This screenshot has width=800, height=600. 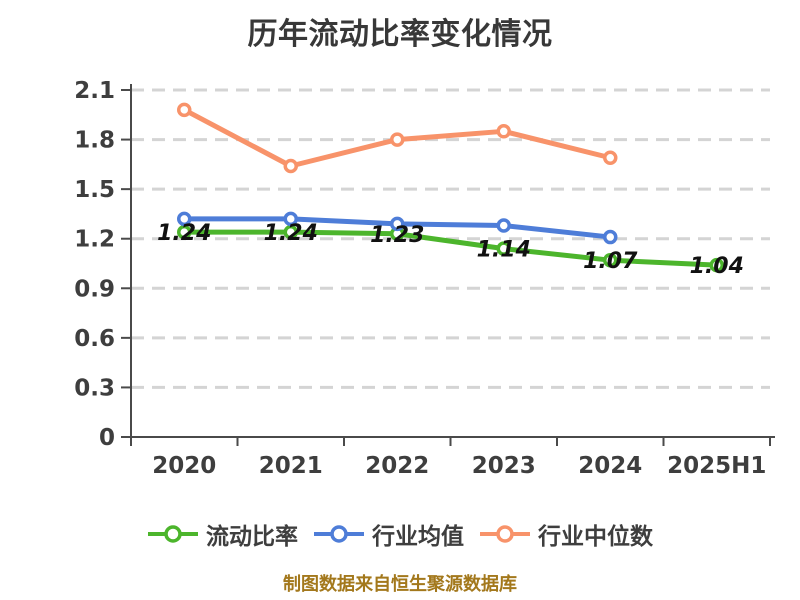 What do you see at coordinates (716, 466) in the screenshot?
I see `x-tick-label: 2025H1` at bounding box center [716, 466].